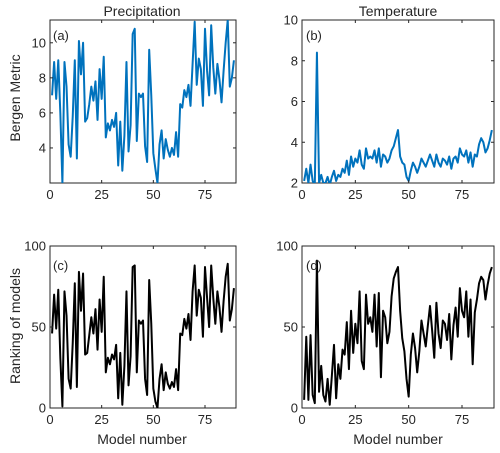 The width and height of the screenshot is (500, 453). Describe the element at coordinates (101, 194) in the screenshot. I see `panel-a-x-tick-label: 25` at that location.